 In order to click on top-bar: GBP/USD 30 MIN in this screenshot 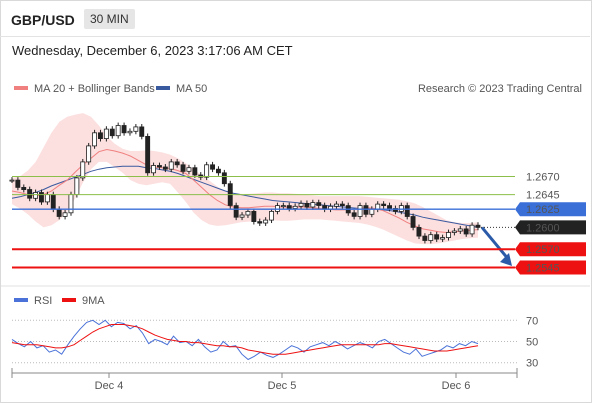, I will do `click(295, 18)`.